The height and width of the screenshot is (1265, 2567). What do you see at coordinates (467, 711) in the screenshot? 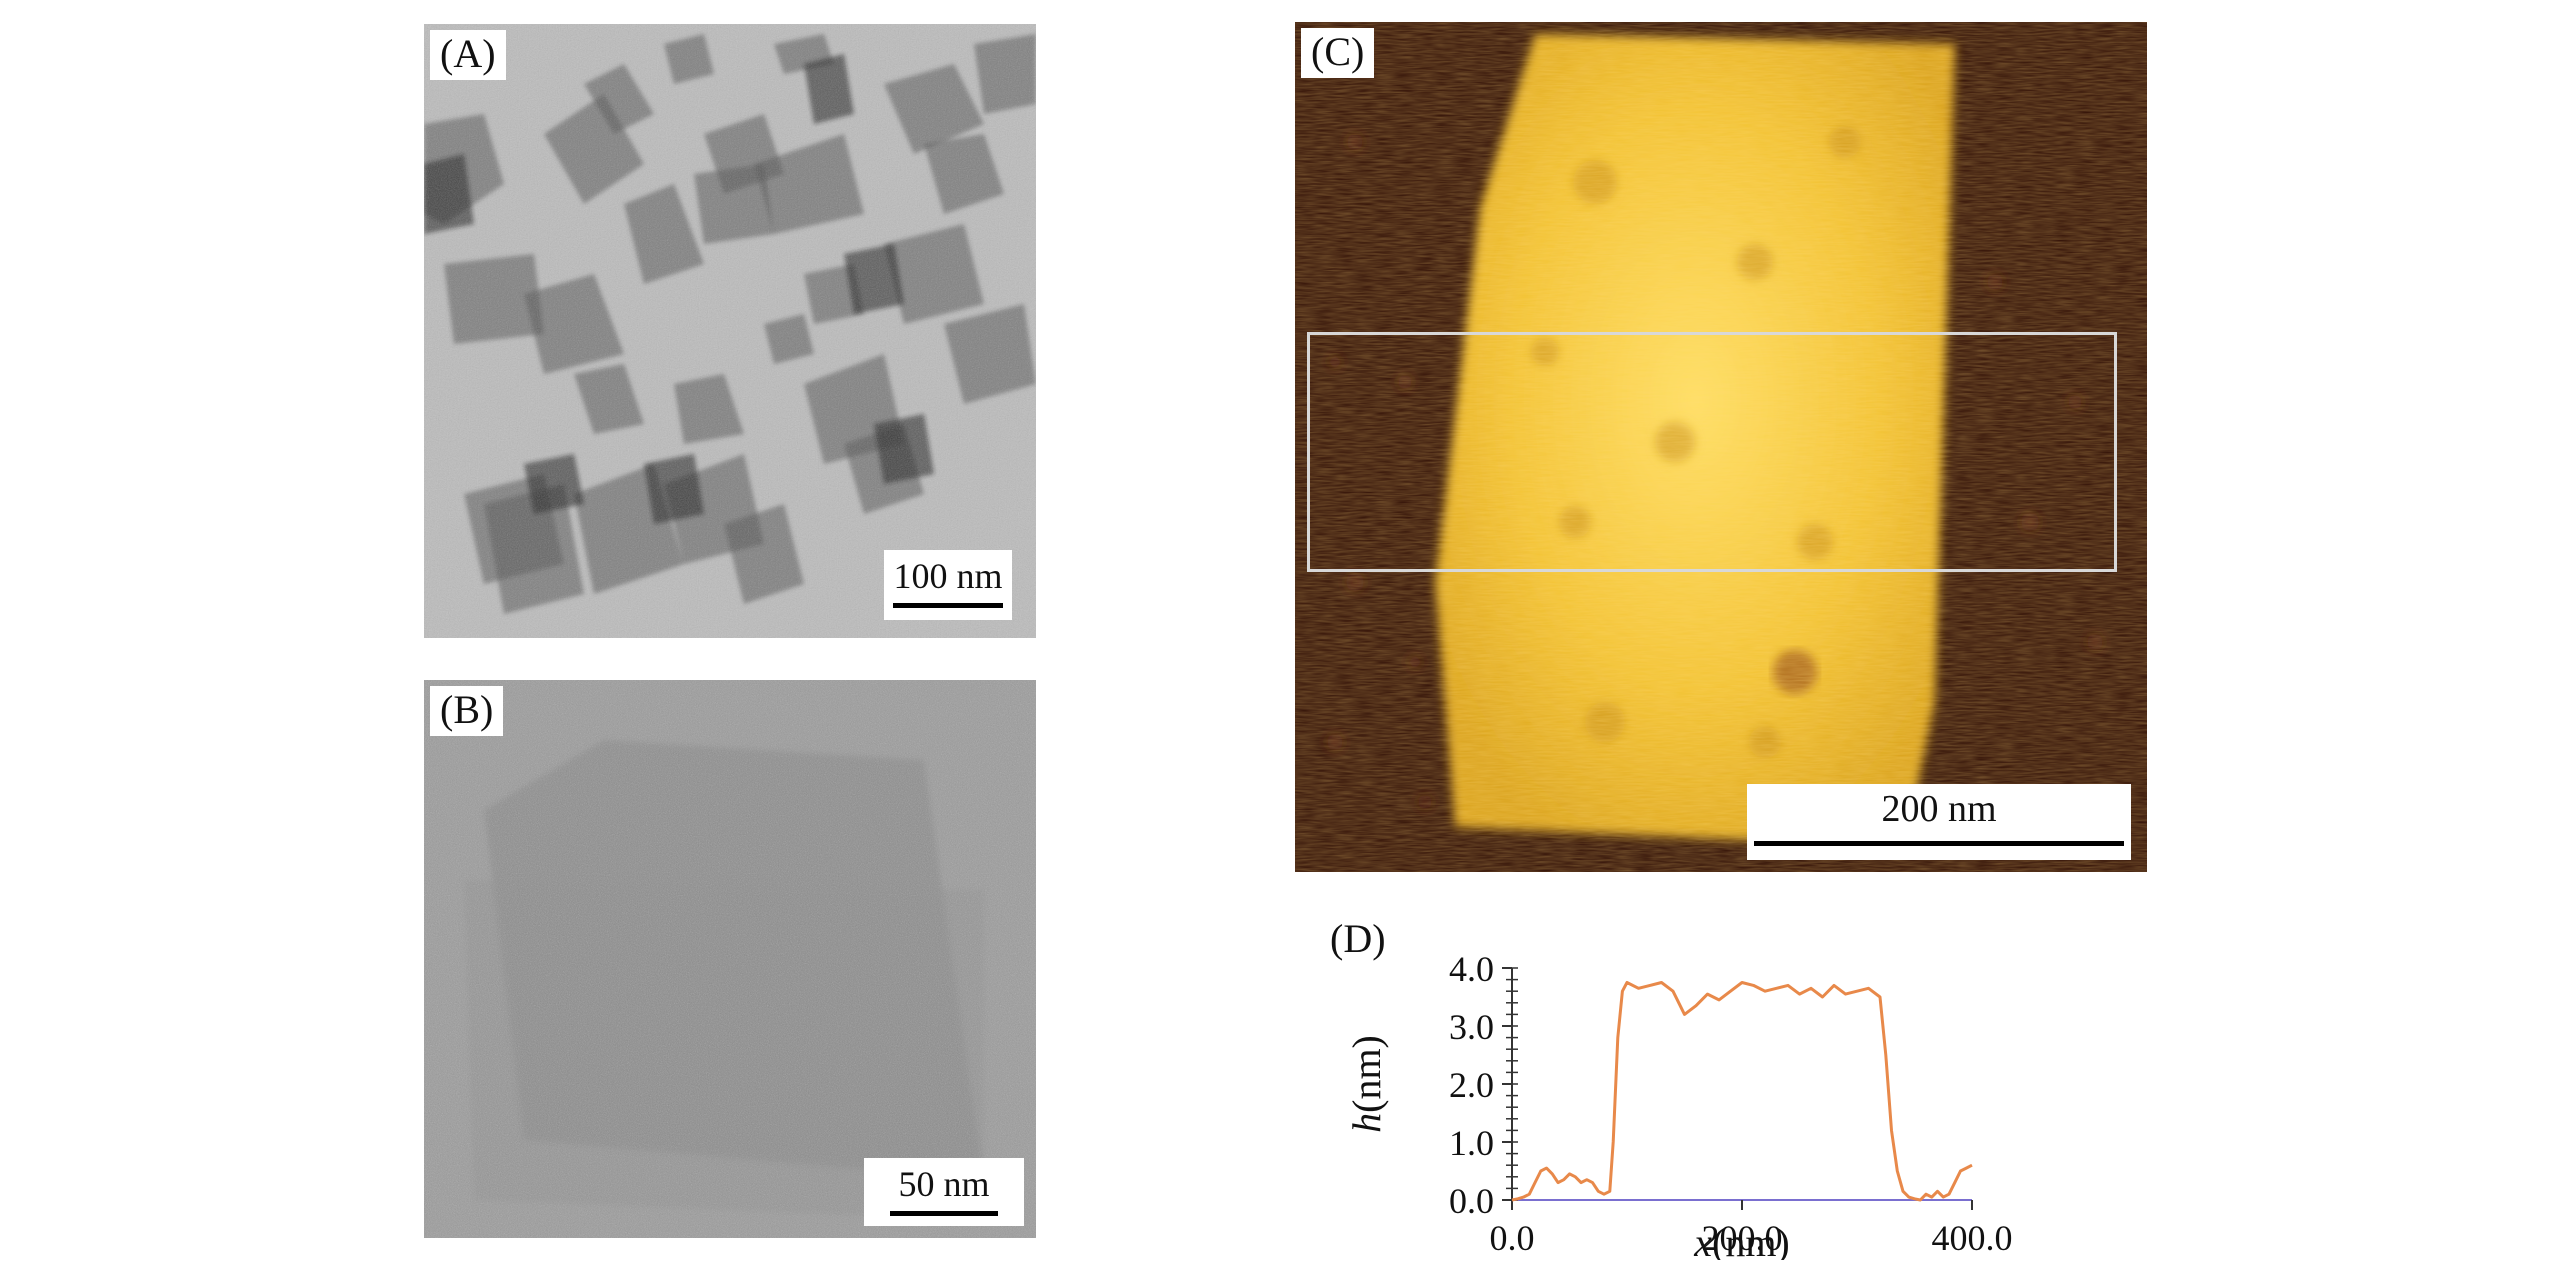
I see `panel-label-b: (B)` at bounding box center [467, 711].